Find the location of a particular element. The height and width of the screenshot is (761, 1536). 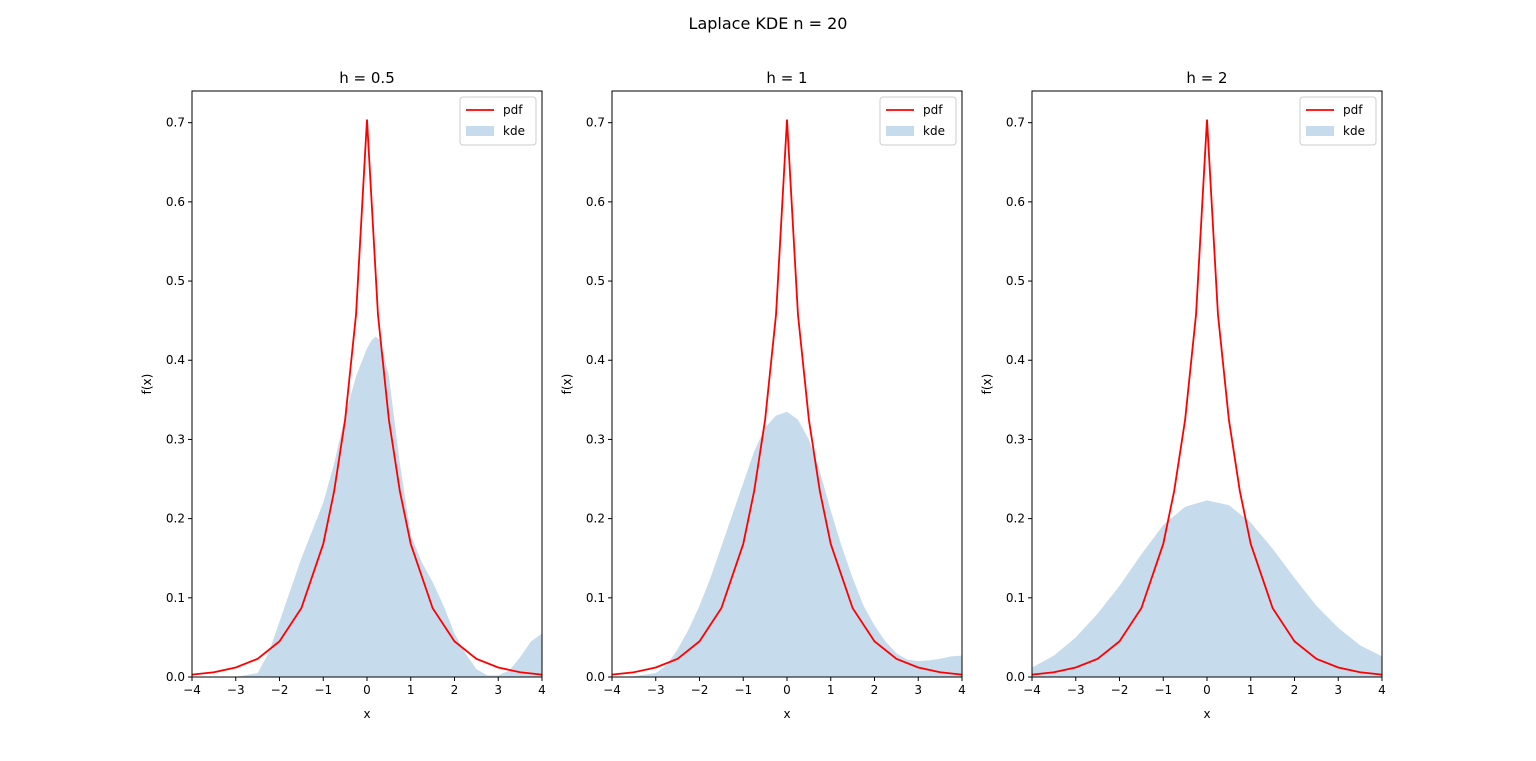

subplot-title: h = 2 is located at coordinates (1206, 78).